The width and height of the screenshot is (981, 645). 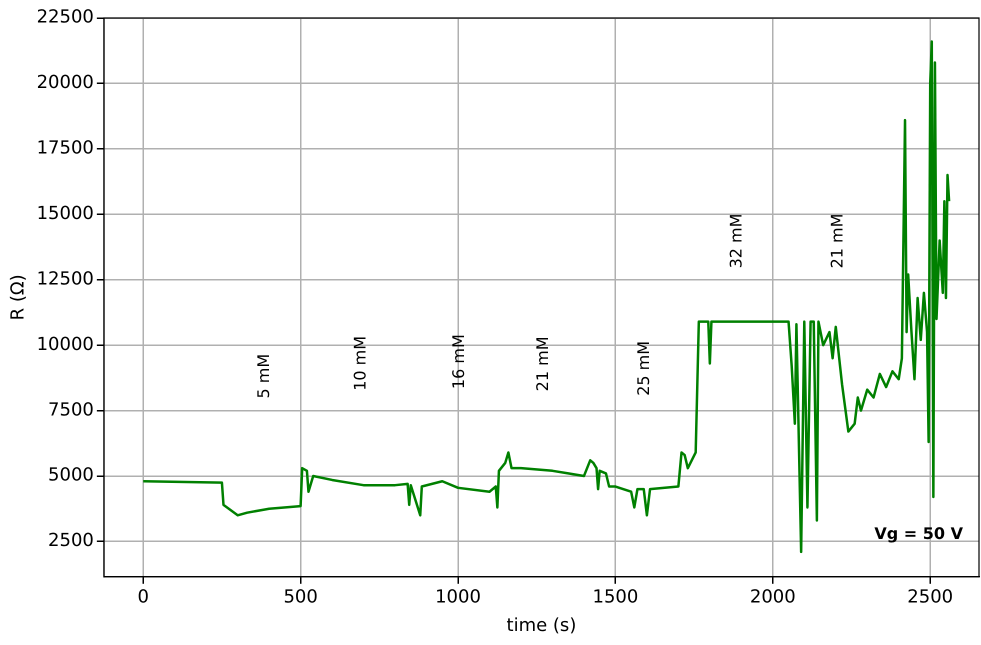 I want to click on annotation: 5 mM, so click(x=264, y=376).